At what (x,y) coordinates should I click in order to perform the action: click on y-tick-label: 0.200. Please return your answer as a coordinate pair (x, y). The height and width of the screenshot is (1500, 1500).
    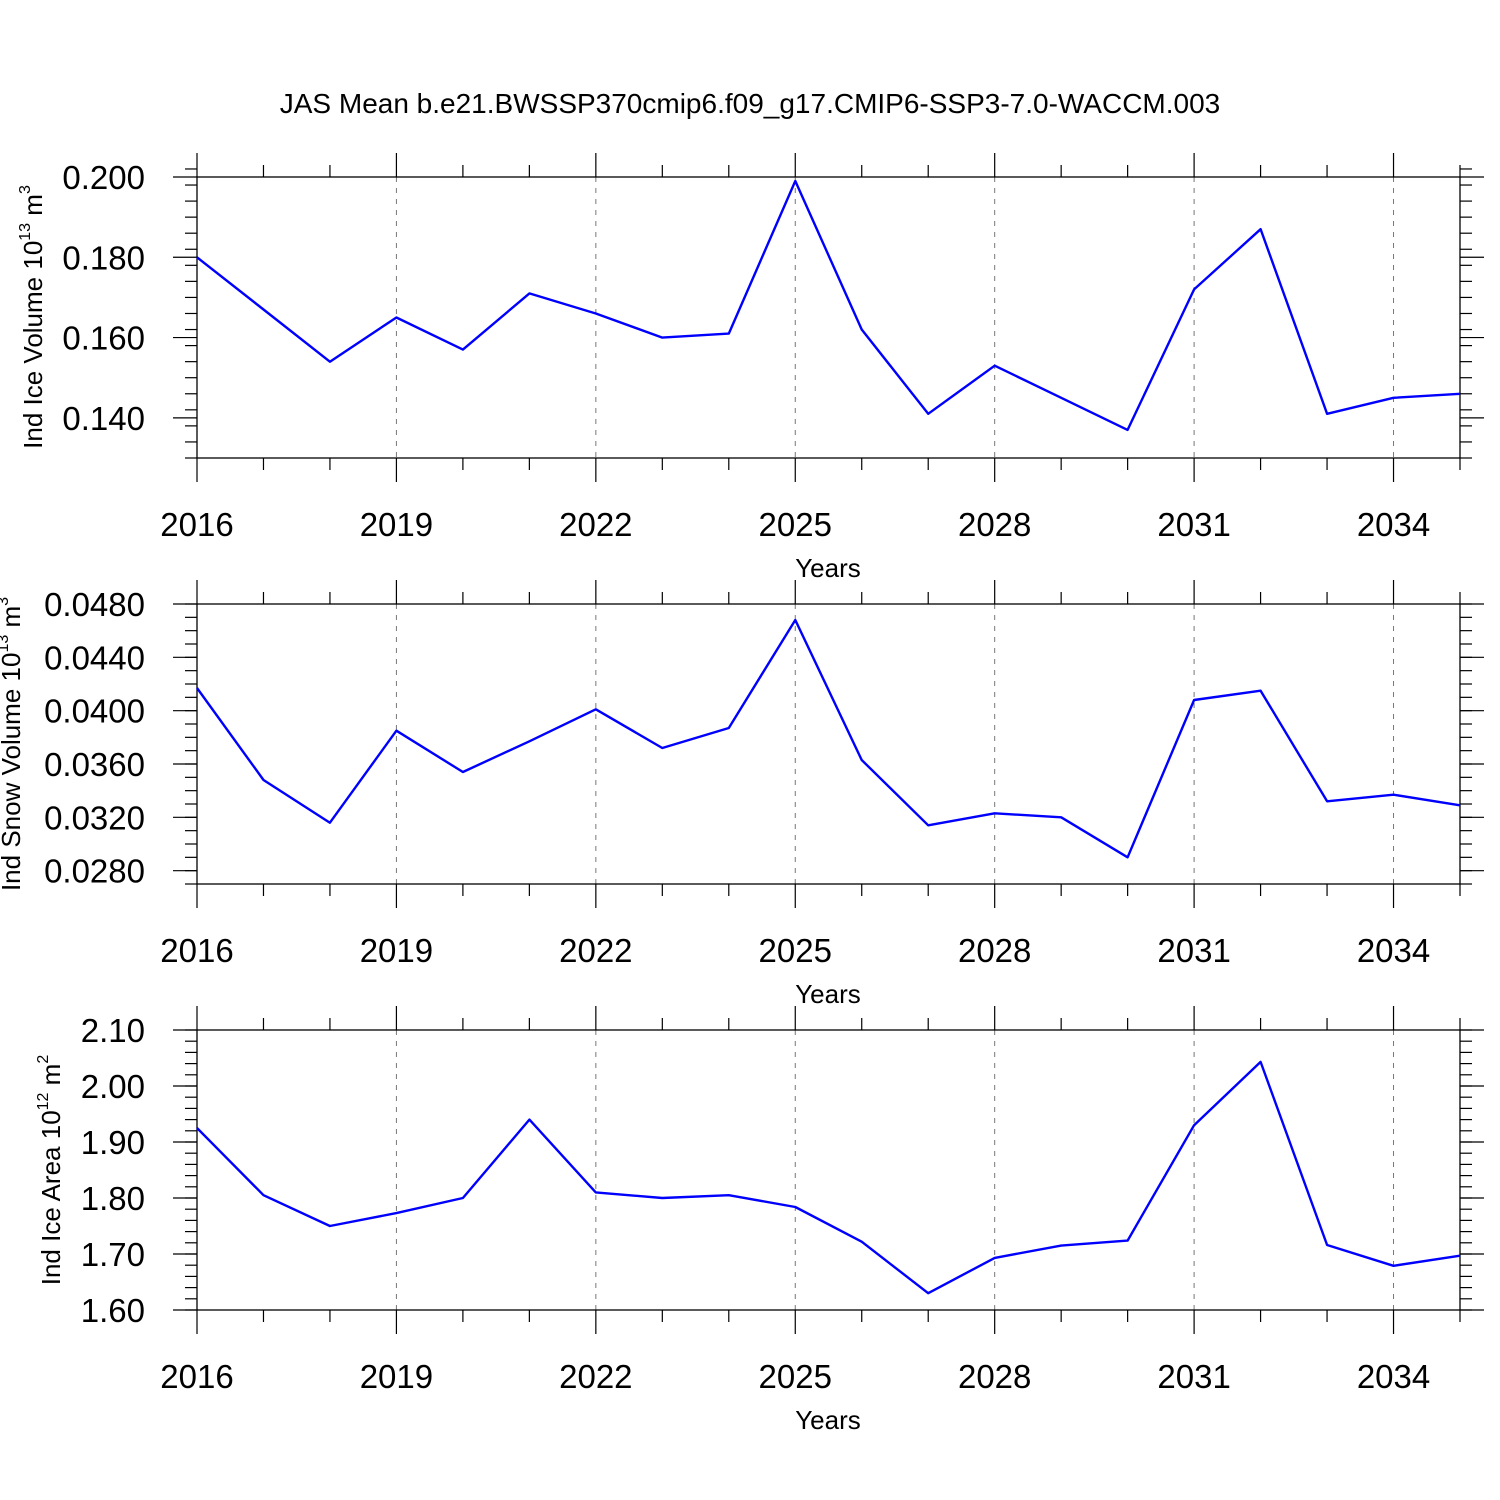
    Looking at the image, I should click on (103, 177).